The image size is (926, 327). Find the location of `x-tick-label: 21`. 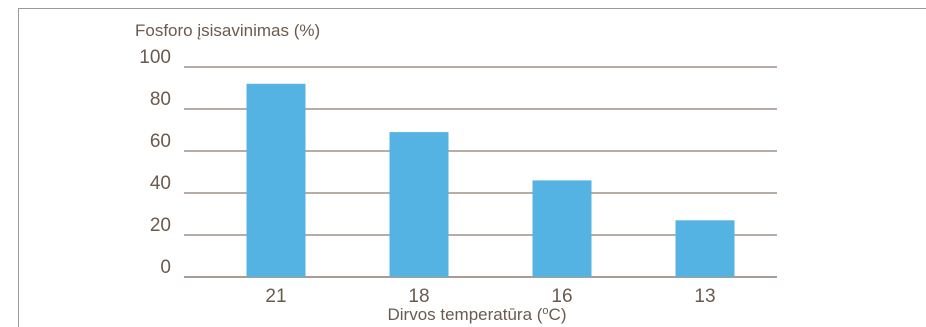

x-tick-label: 21 is located at coordinates (275, 296).